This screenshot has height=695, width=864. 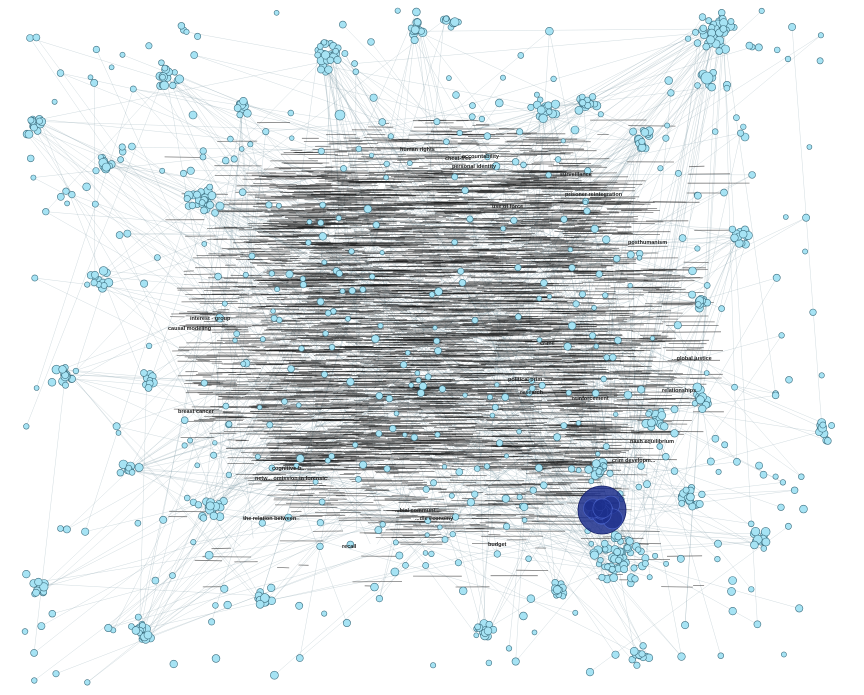 What do you see at coordinates (497, 545) in the screenshot?
I see `node-label: budget` at bounding box center [497, 545].